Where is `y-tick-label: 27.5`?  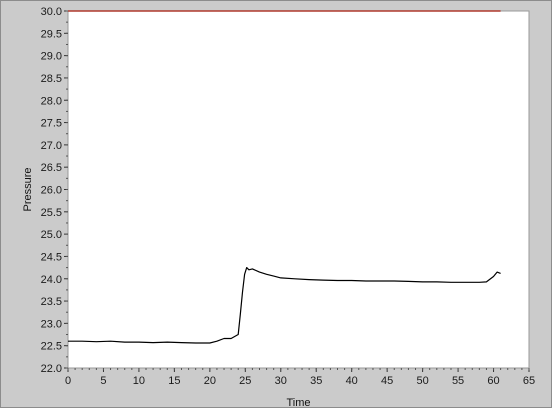 y-tick-label: 27.5 is located at coordinates (51, 124).